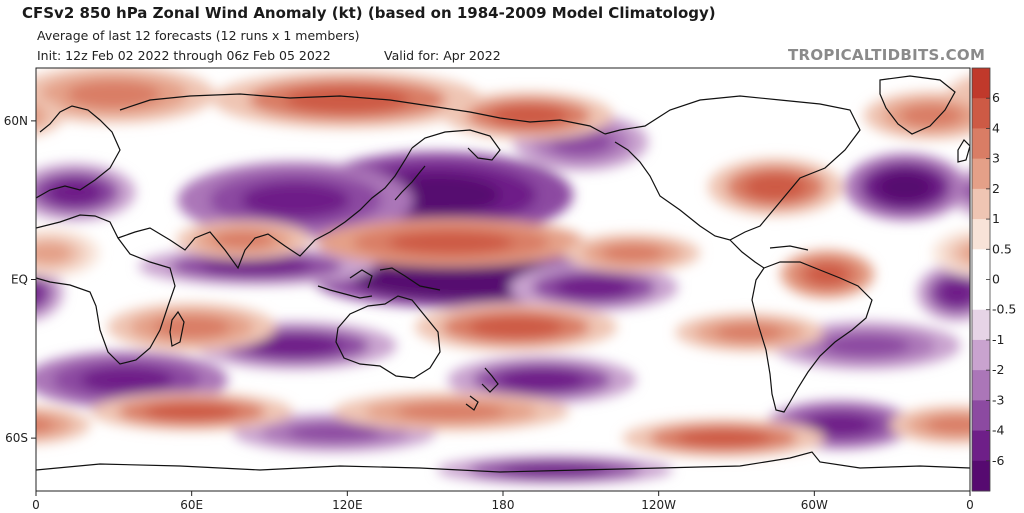 The height and width of the screenshot is (513, 1024). I want to click on colorbar-label: 1, so click(996, 218).